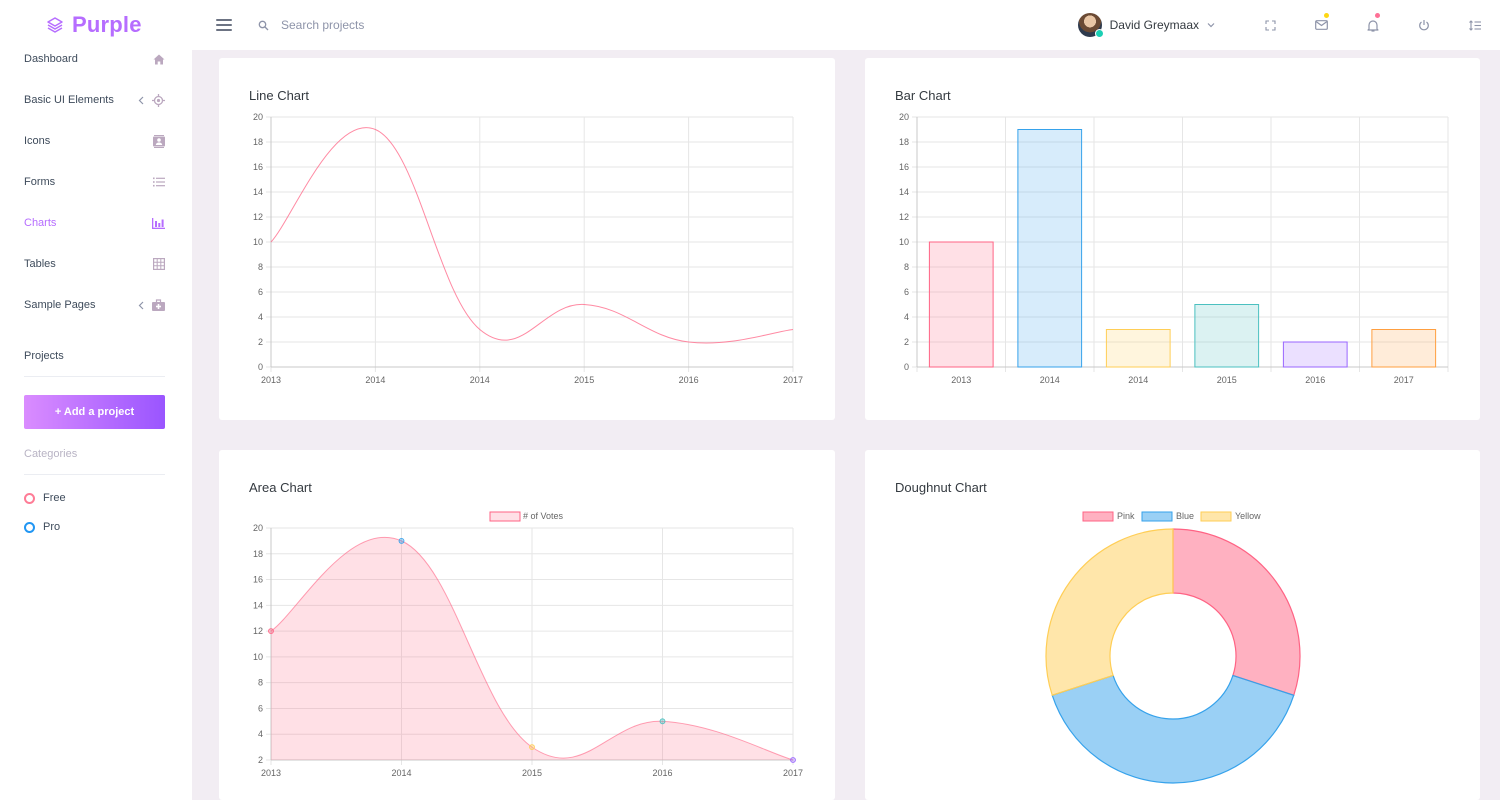 The image size is (1500, 800). What do you see at coordinates (1126, 516) in the screenshot?
I see `legend-label: Pink` at bounding box center [1126, 516].